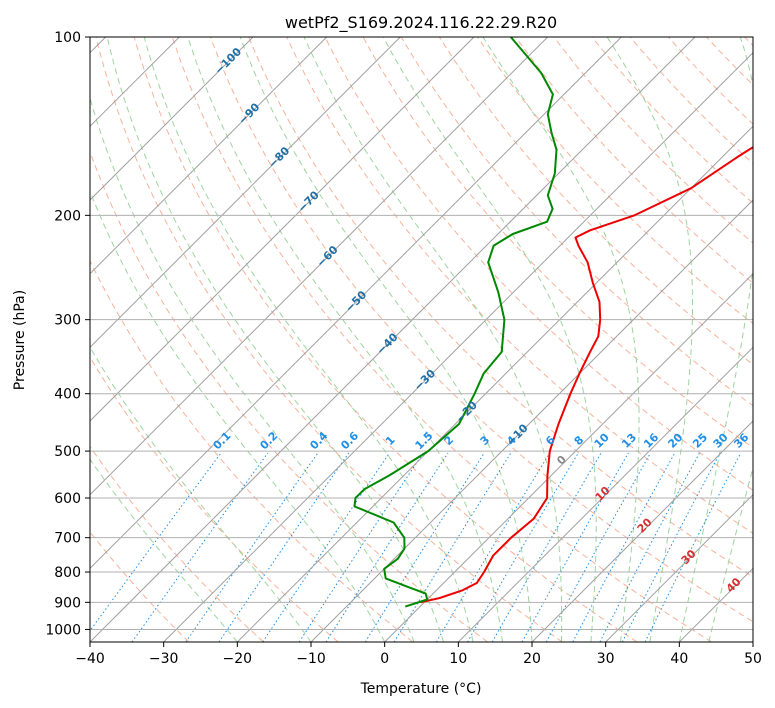 This screenshot has width=775, height=708. Describe the element at coordinates (753, 659) in the screenshot. I see `x-tick-label: 50` at that location.